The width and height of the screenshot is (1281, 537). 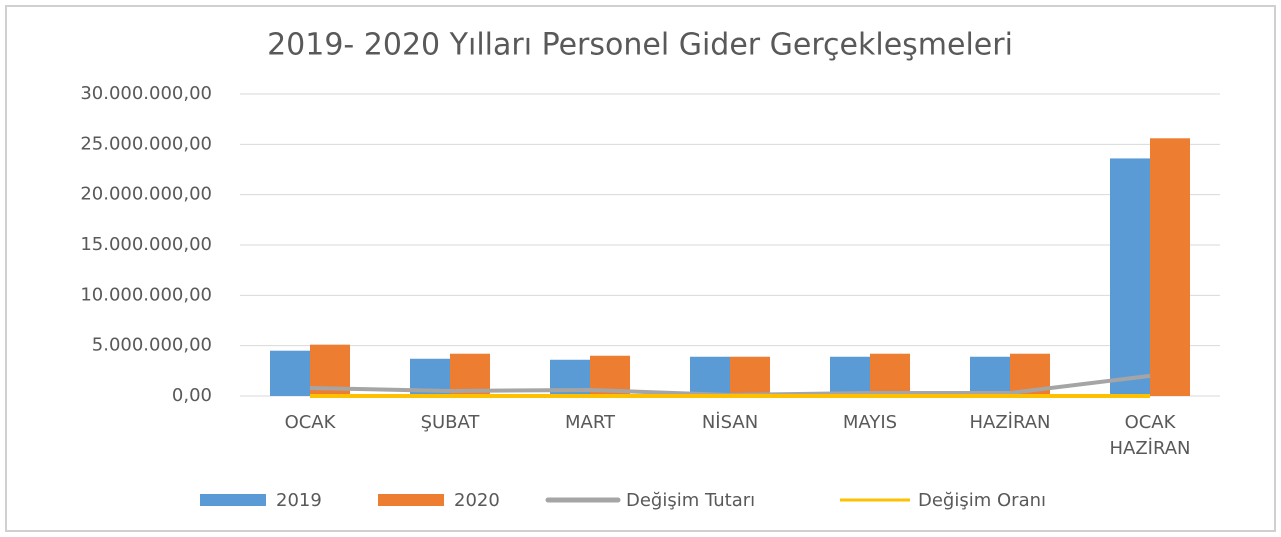 What do you see at coordinates (310, 422) in the screenshot?
I see `x-tick-label: OCAK` at bounding box center [310, 422].